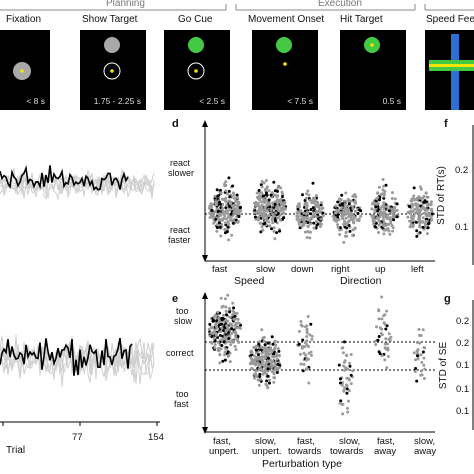 The image size is (474, 474). What do you see at coordinates (267, 451) in the screenshot?
I see `e-cat-2-line2: unpert.` at bounding box center [267, 451].